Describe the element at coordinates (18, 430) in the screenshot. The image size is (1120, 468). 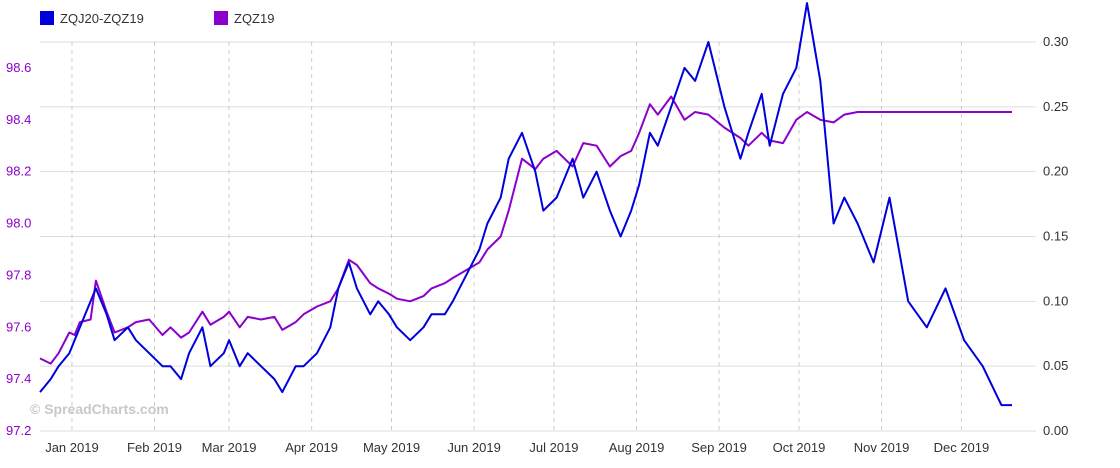
I see `left-axis-tick-label: 97.2` at that location.